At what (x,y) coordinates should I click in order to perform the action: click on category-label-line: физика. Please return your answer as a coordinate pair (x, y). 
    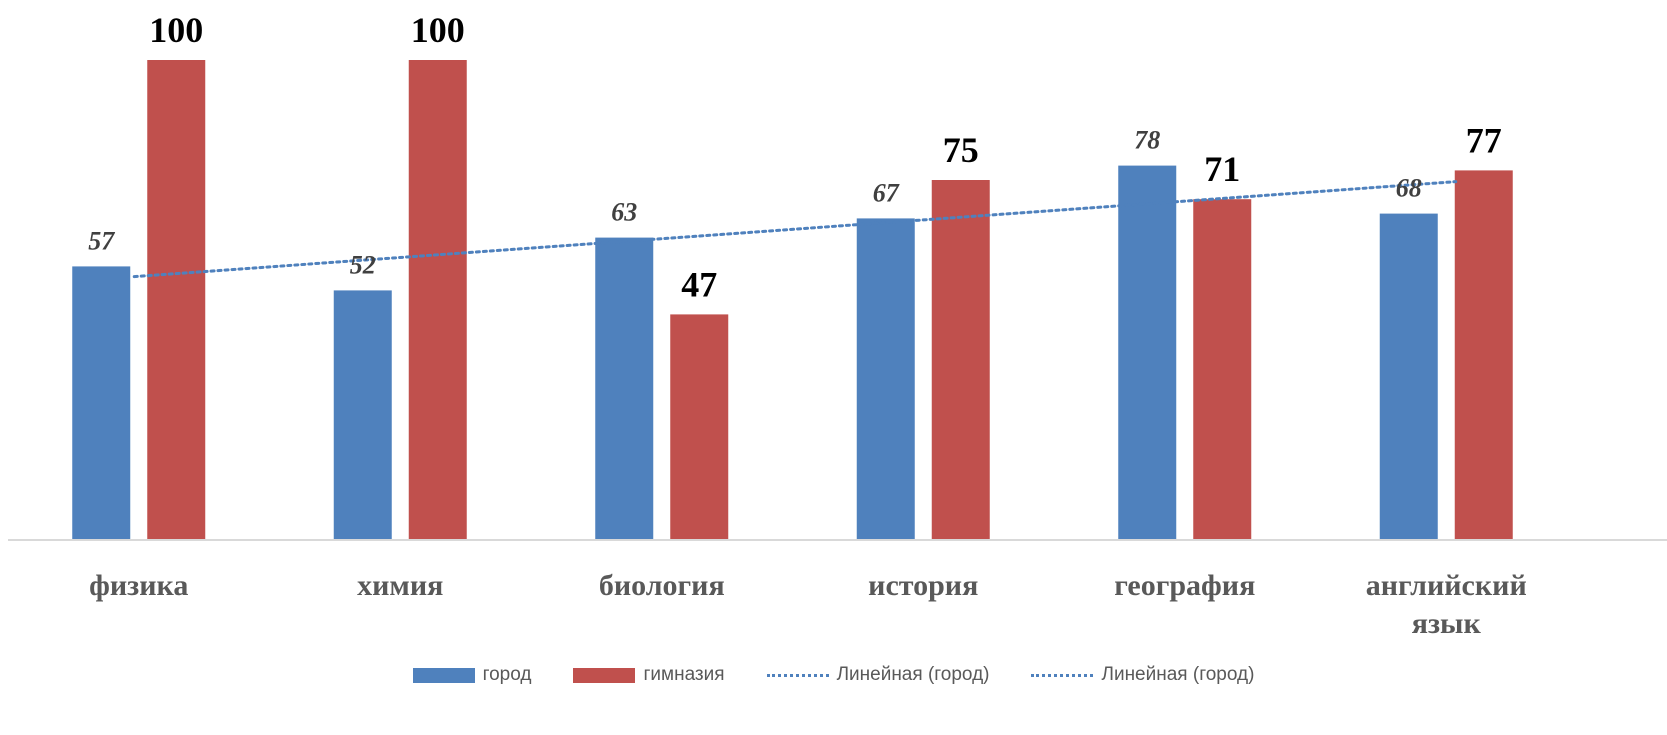
    Looking at the image, I should click on (138, 585).